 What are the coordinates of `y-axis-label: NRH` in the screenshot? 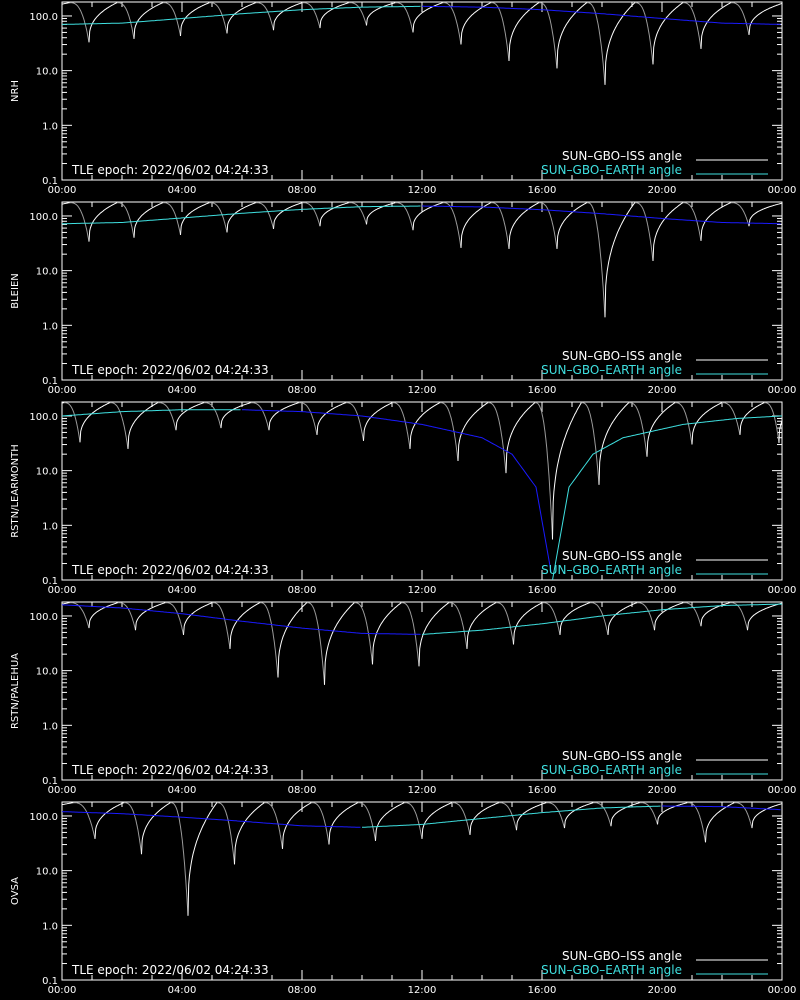 It's located at (15, 91).